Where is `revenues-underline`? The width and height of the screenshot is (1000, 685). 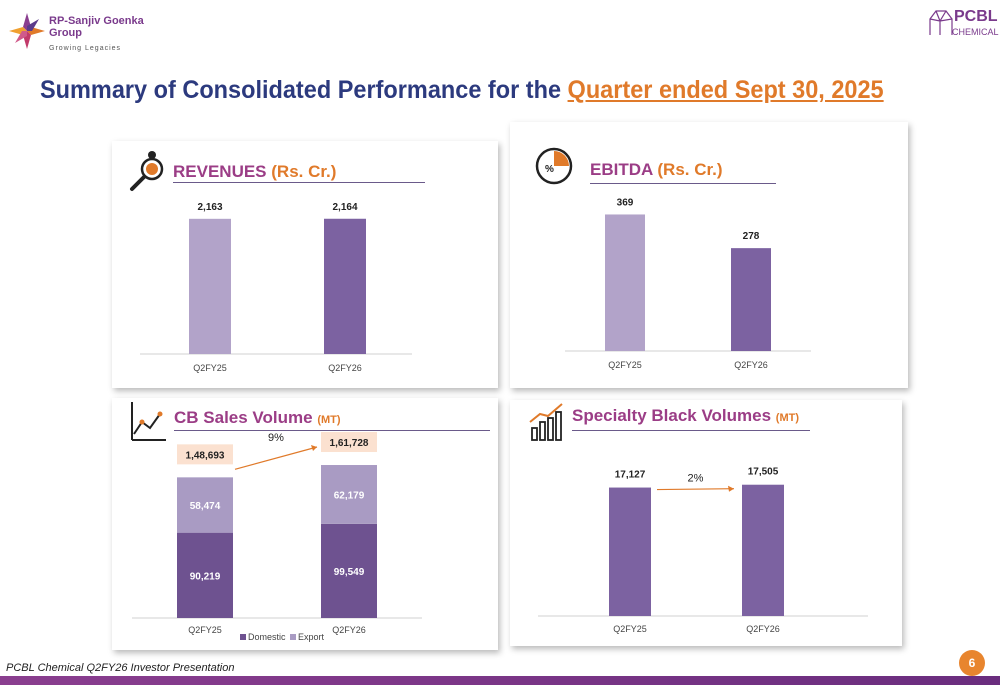
revenues-underline is located at coordinates (299, 182).